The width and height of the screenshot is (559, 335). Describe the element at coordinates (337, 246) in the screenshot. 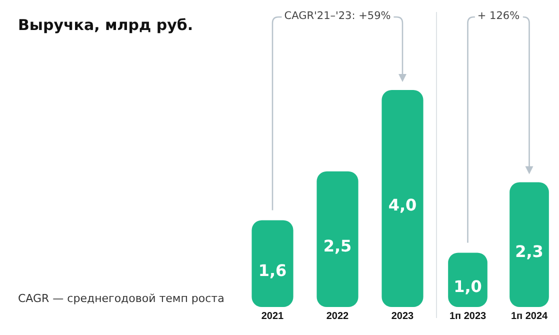

I see `data-label: 2,5` at that location.